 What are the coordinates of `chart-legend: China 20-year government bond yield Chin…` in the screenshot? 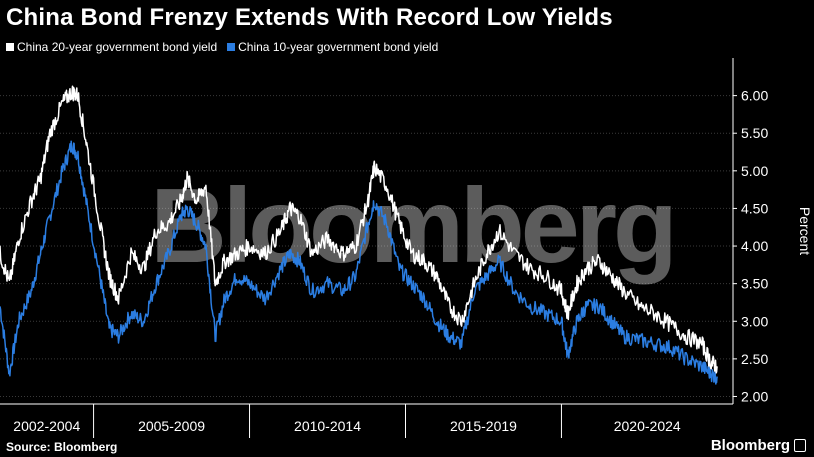 It's located at (222, 47).